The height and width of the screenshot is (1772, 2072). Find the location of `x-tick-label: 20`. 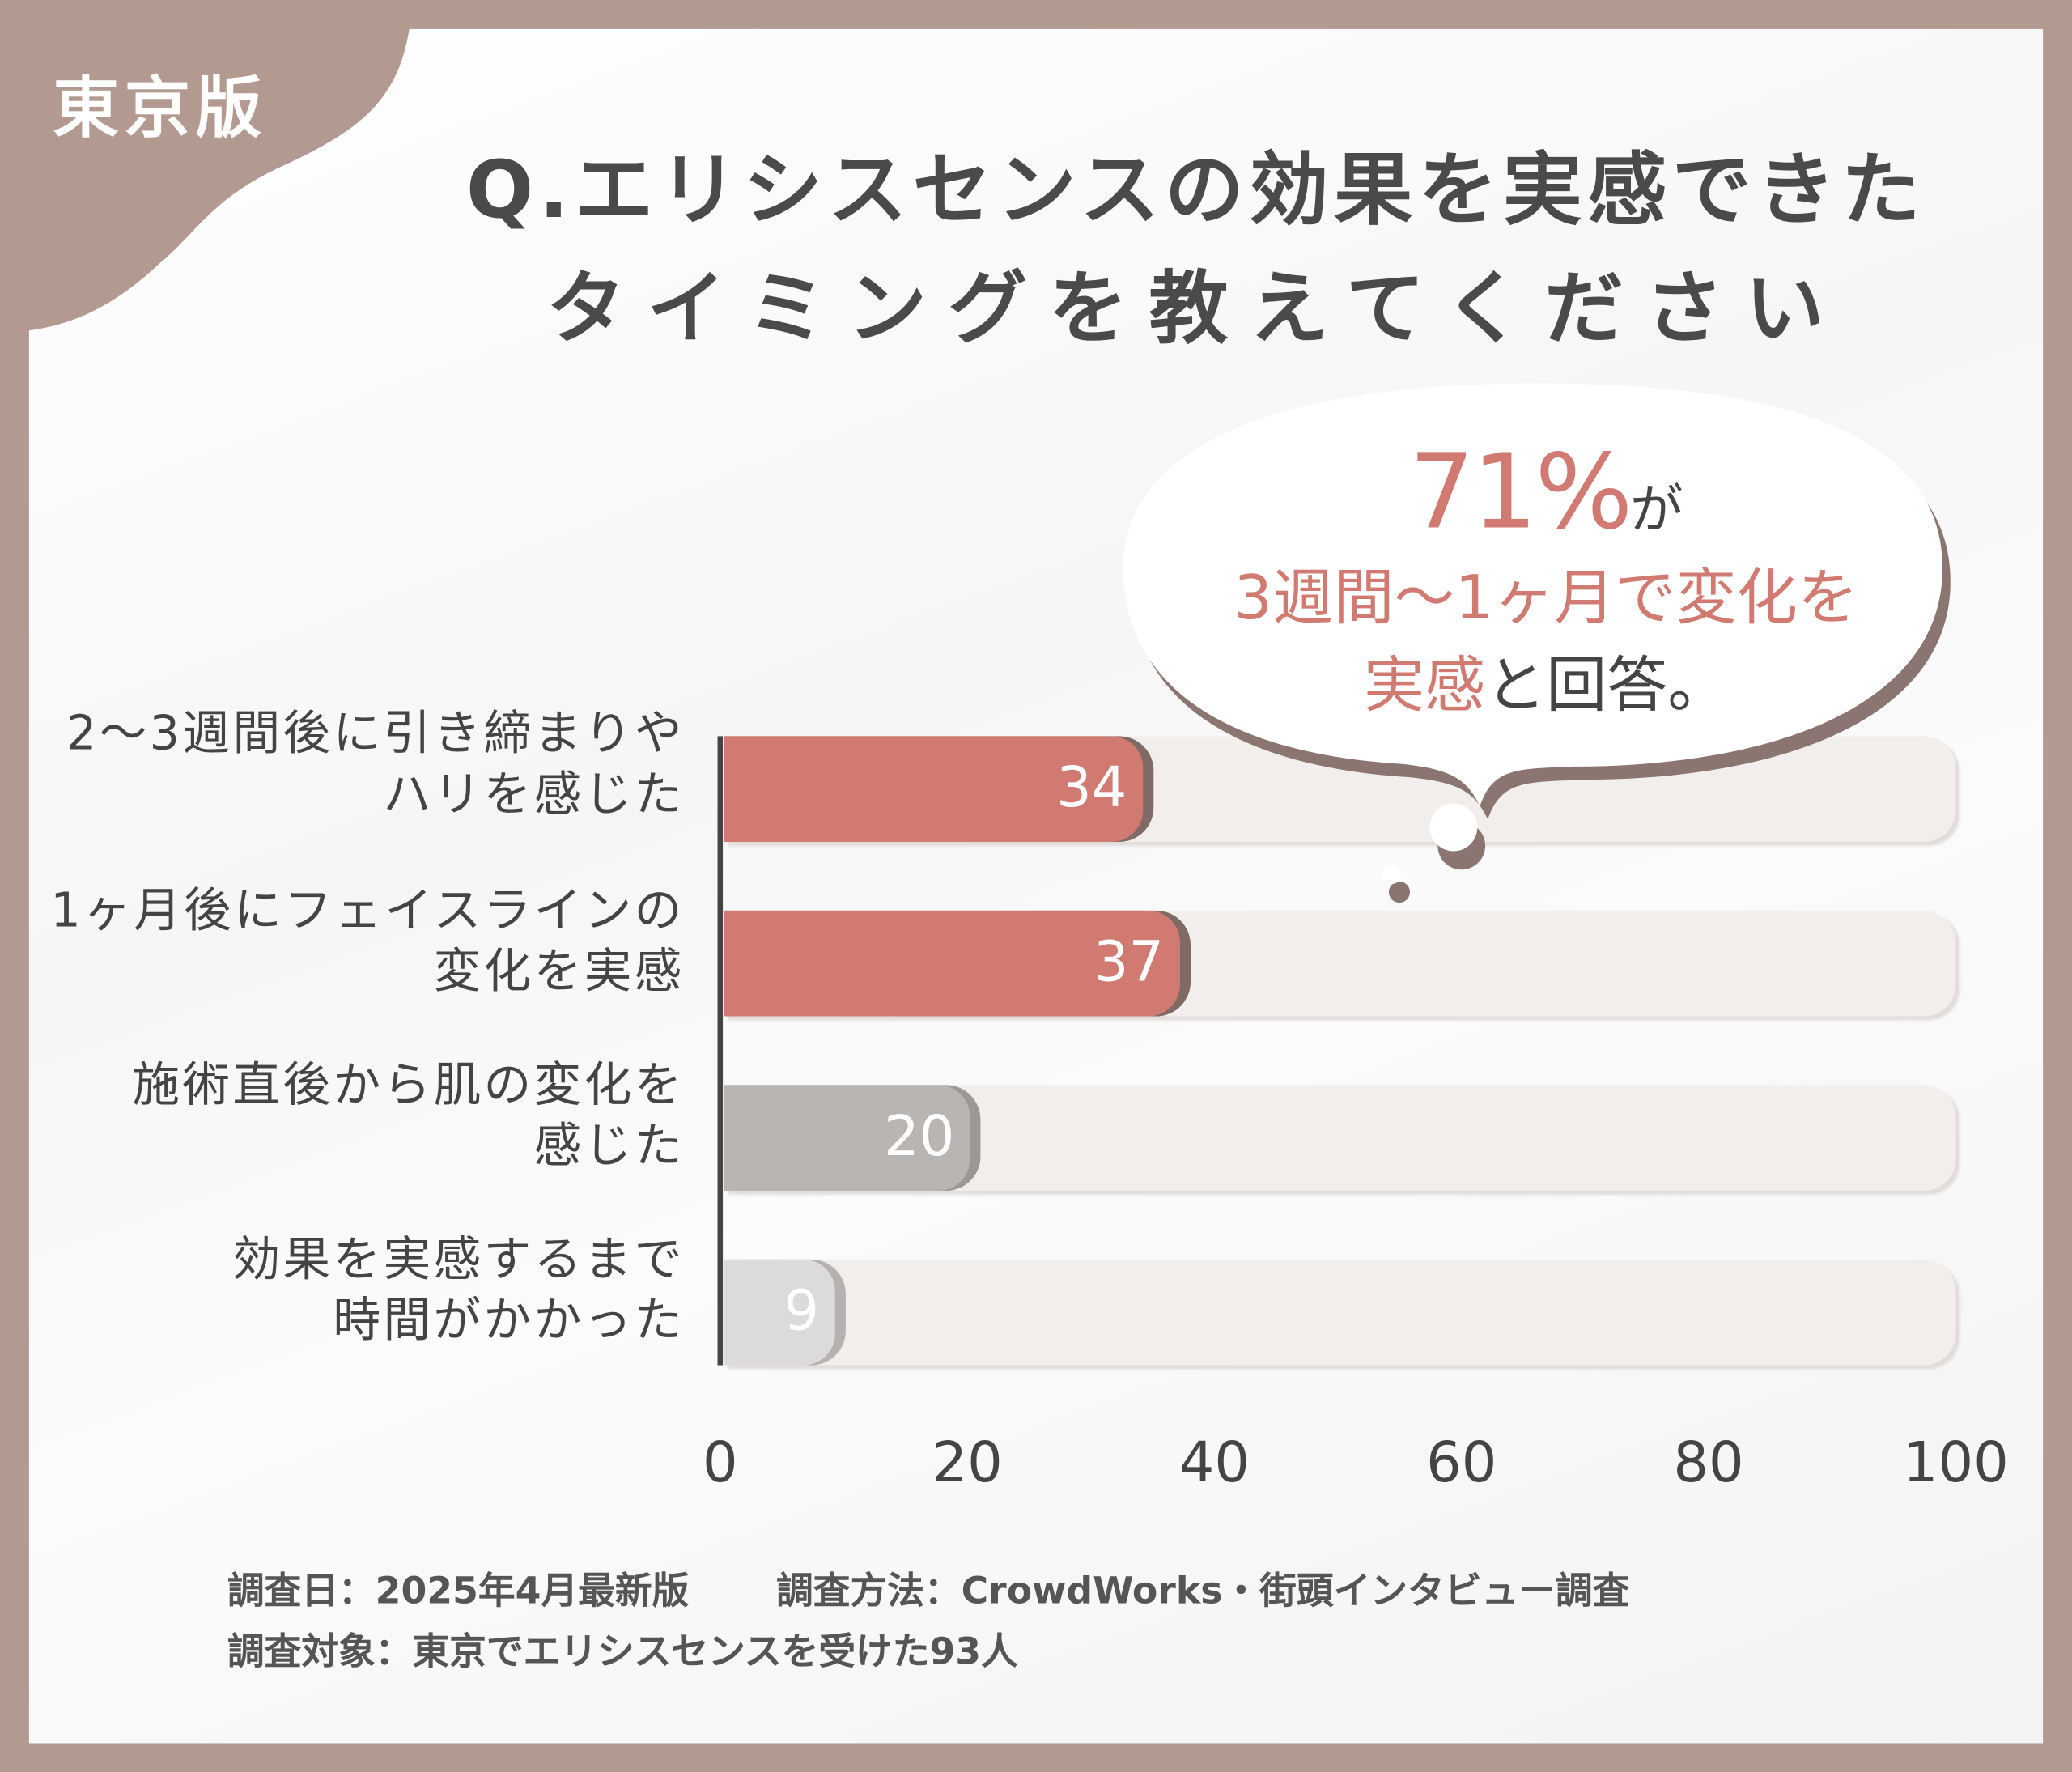

x-tick-label: 20 is located at coordinates (967, 1463).